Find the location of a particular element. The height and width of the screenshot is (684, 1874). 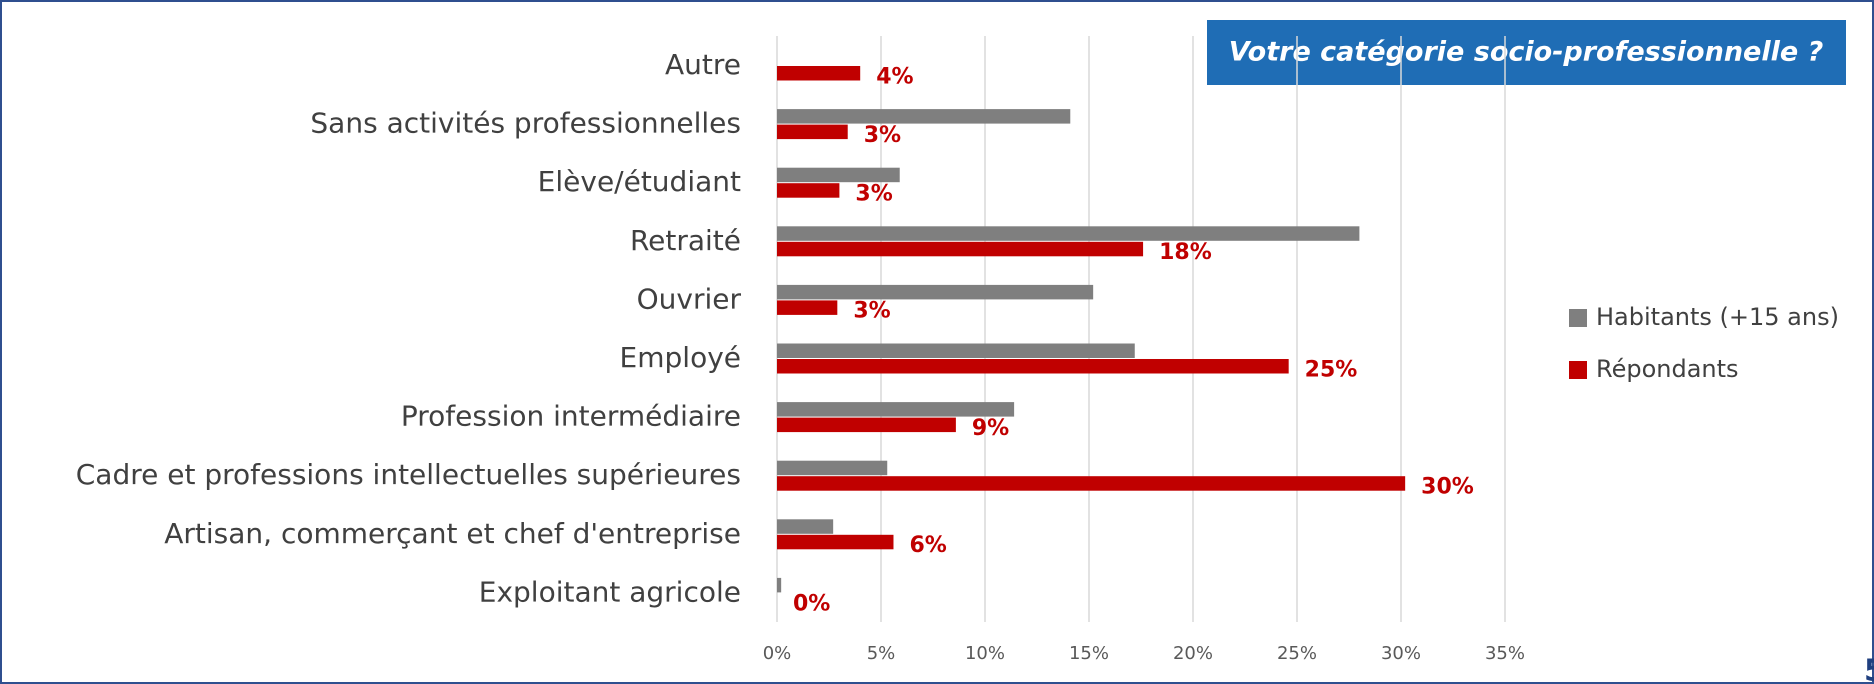

y-tick-label: Profession intermédiaire is located at coordinates (571, 416).